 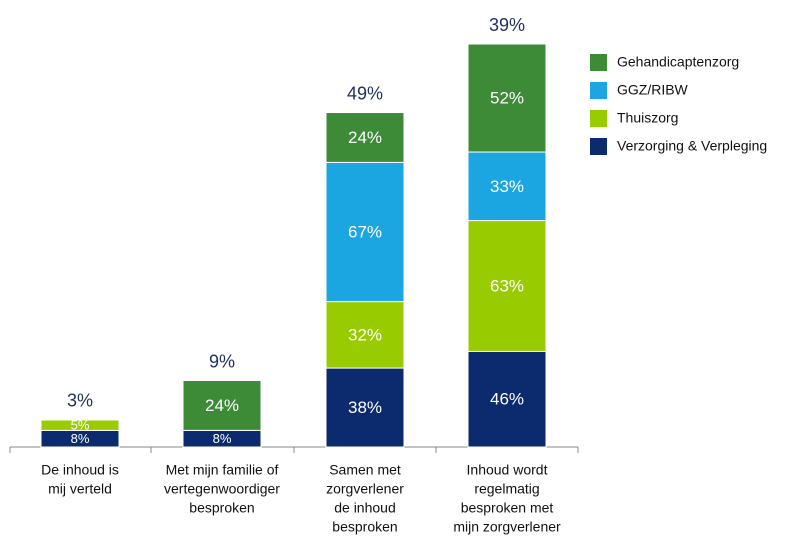 I want to click on legend-label: Verzorging & Verpleging, so click(x=692, y=146).